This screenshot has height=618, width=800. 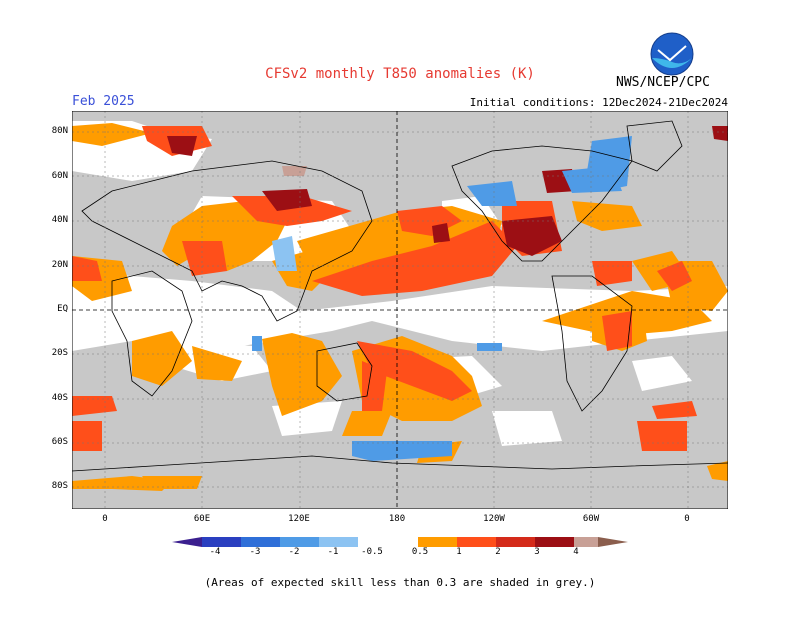 What do you see at coordinates (687, 519) in the screenshot?
I see `lon-label-0-right: 0` at bounding box center [687, 519].